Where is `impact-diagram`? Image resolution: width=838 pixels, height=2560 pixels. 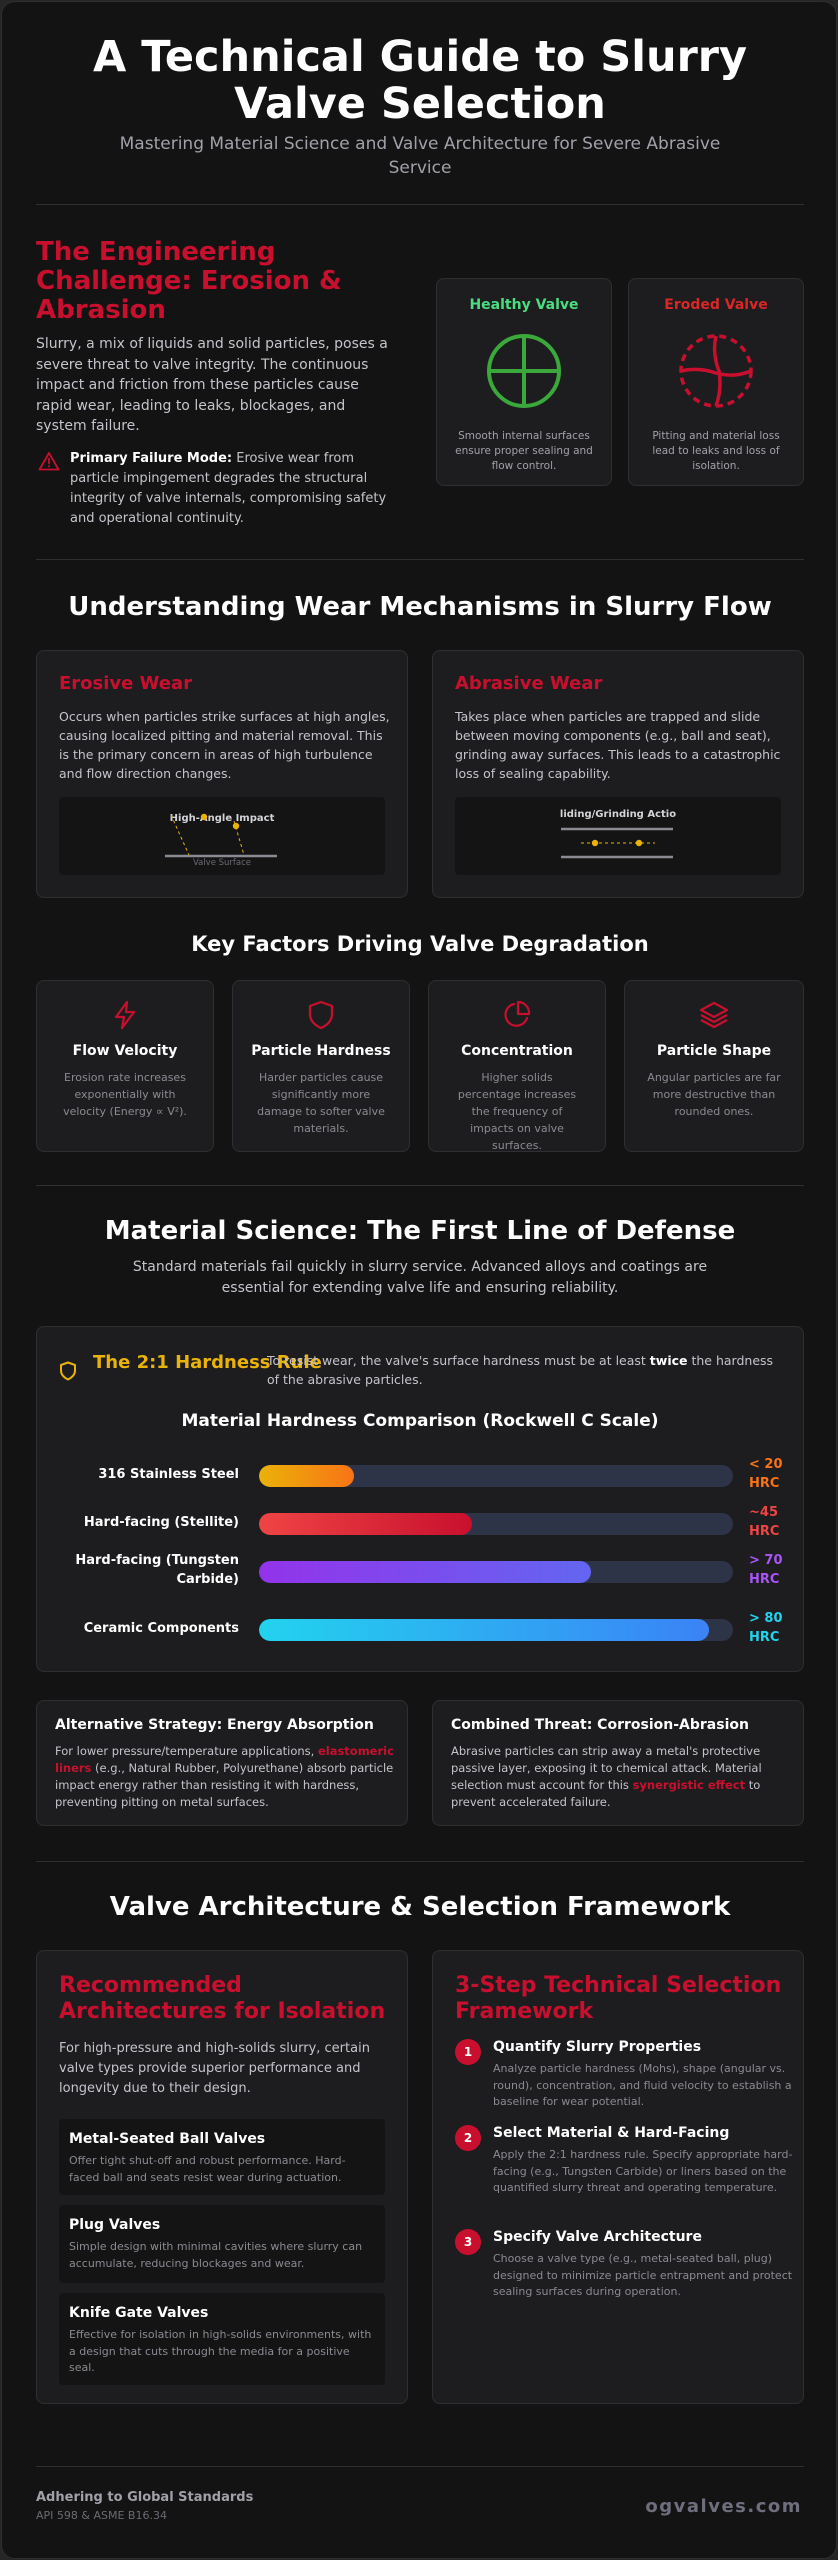 impact-diagram is located at coordinates (221, 835).